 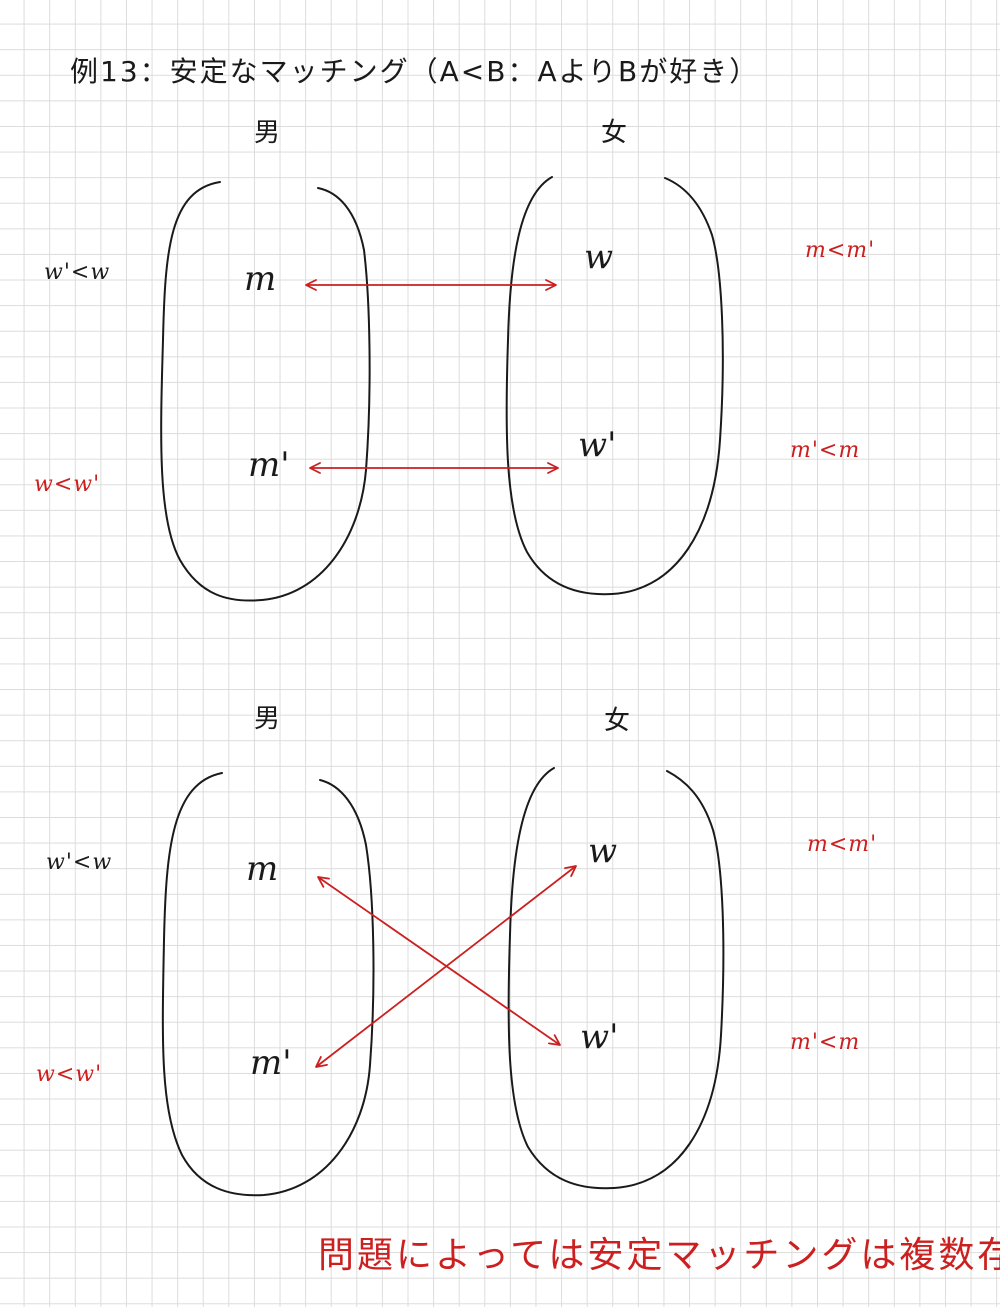 I want to click on top-node-m-prime: m', so click(x=269, y=465).